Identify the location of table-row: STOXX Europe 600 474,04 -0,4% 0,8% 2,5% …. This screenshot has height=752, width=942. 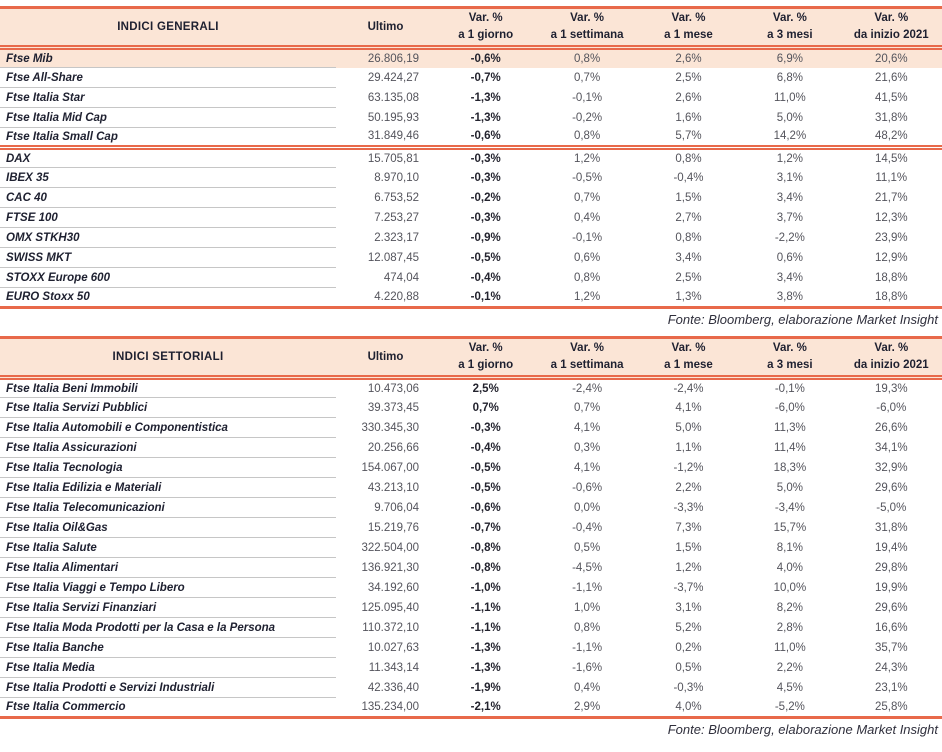
(471, 277).